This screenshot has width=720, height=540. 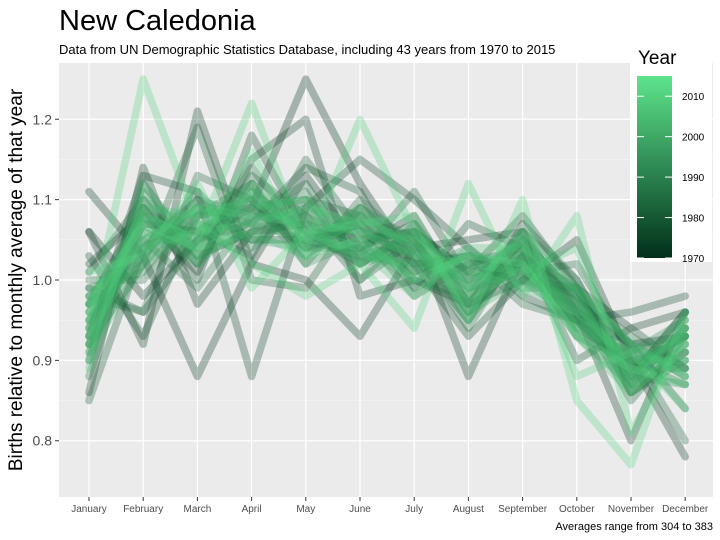 I want to click on legend-tick-label: 1970, so click(x=693, y=259).